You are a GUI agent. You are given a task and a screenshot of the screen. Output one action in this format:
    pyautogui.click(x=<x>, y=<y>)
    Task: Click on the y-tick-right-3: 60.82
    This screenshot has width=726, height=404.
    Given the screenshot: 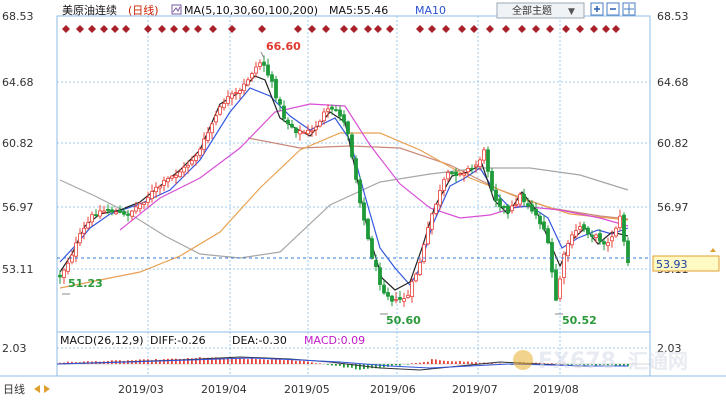 What is the action you would take?
    pyautogui.click(x=673, y=143)
    